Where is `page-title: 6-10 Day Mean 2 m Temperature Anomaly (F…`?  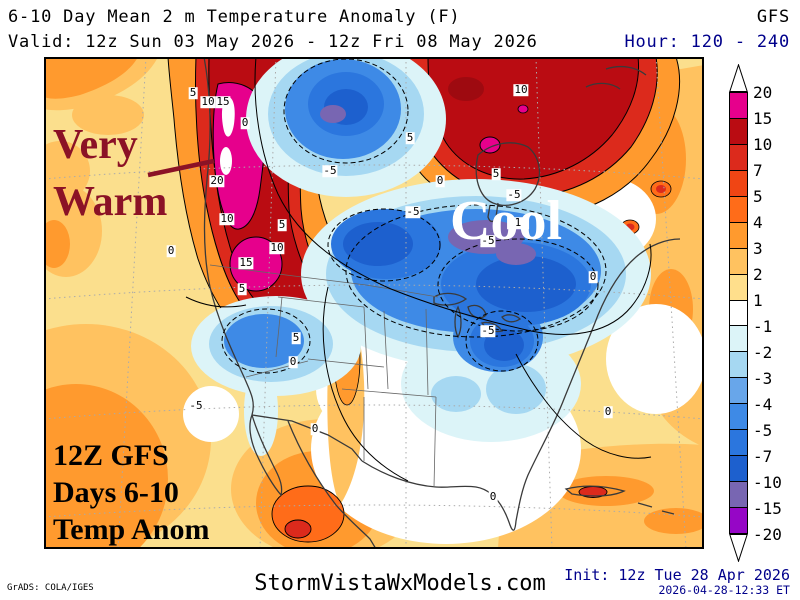 page-title: 6-10 Day Mean 2 m Temperature Anomaly (F… is located at coordinates (234, 17).